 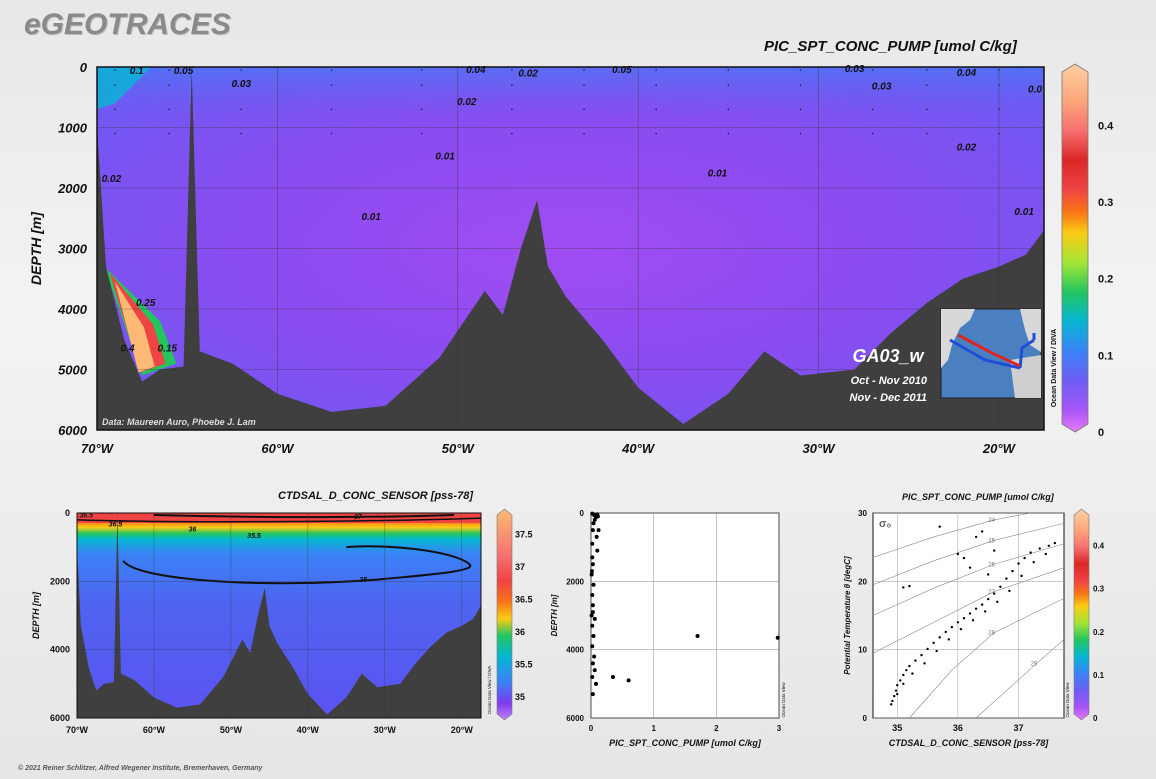 What do you see at coordinates (1035, 89) in the screenshot?
I see `contour-label: 0.0` at bounding box center [1035, 89].